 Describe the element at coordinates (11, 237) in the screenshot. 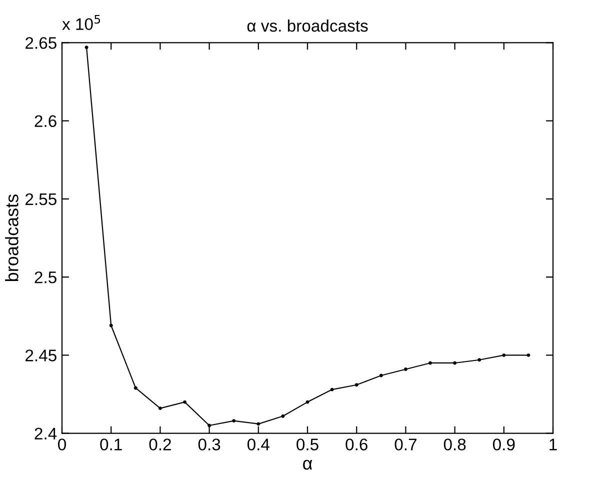

I see `y-axis-title: broadcasts` at that location.